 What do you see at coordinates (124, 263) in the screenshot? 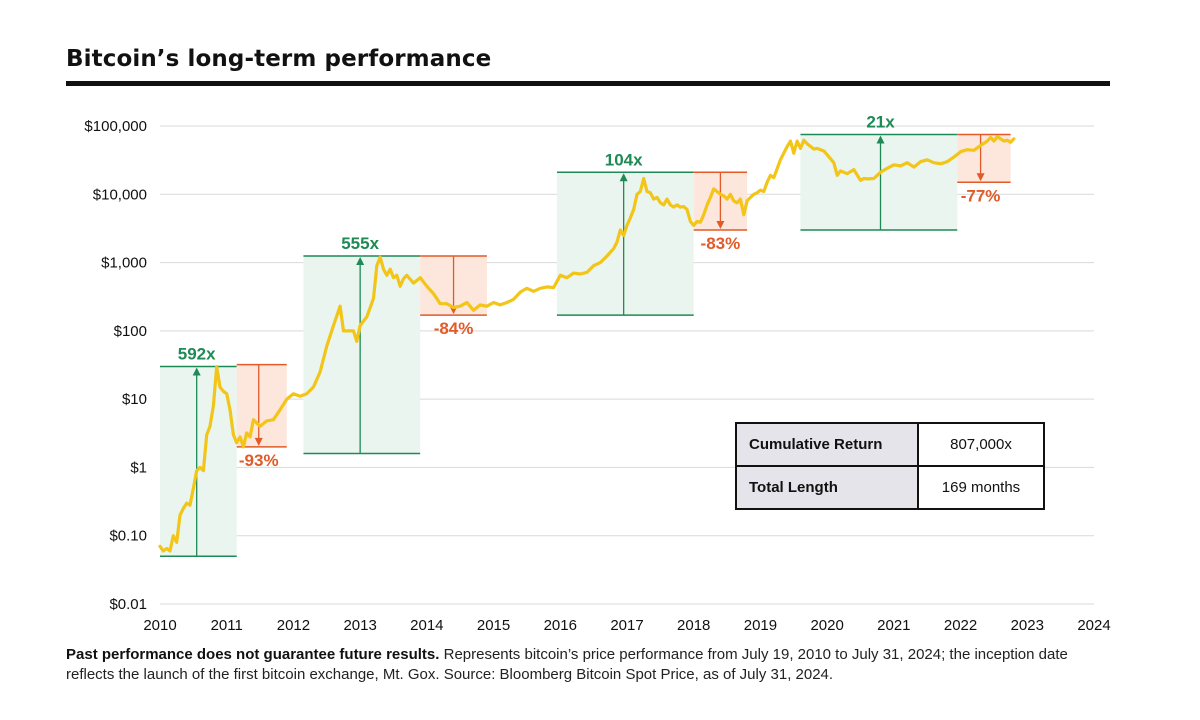
I see `y-tick-label: $1,000` at bounding box center [124, 263].